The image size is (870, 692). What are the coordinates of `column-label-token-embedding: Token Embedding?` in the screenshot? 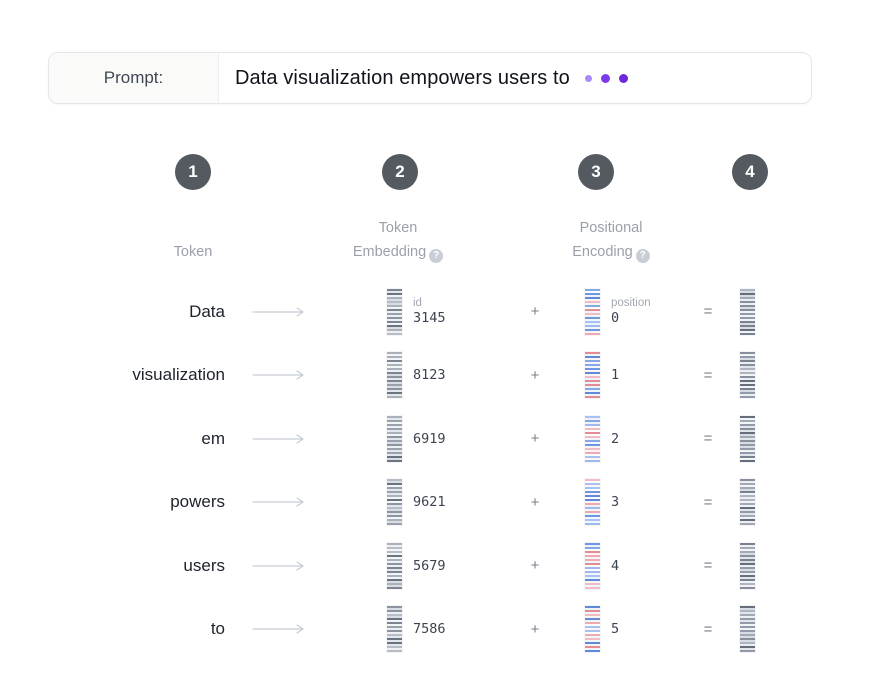 It's located at (398, 240).